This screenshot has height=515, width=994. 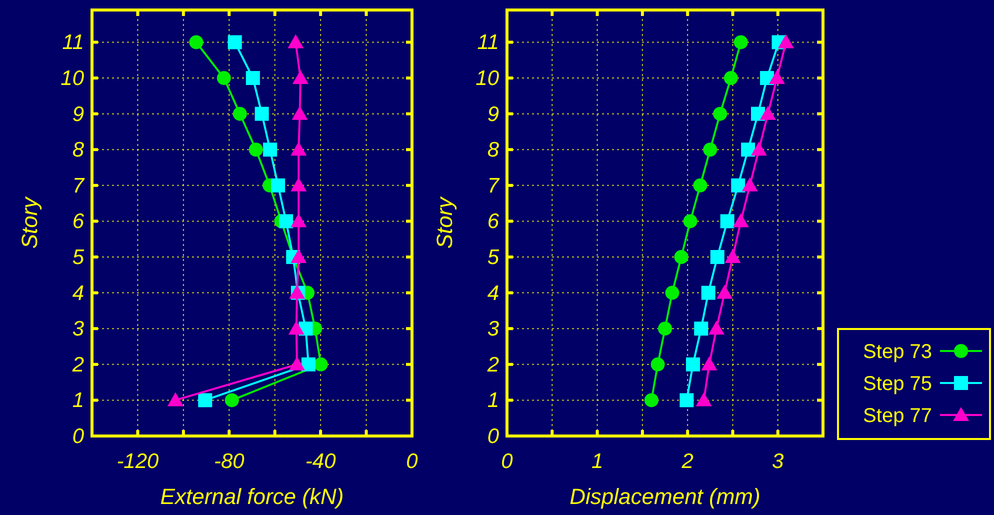 What do you see at coordinates (778, 461) in the screenshot?
I see `x-tick-label: 3` at bounding box center [778, 461].